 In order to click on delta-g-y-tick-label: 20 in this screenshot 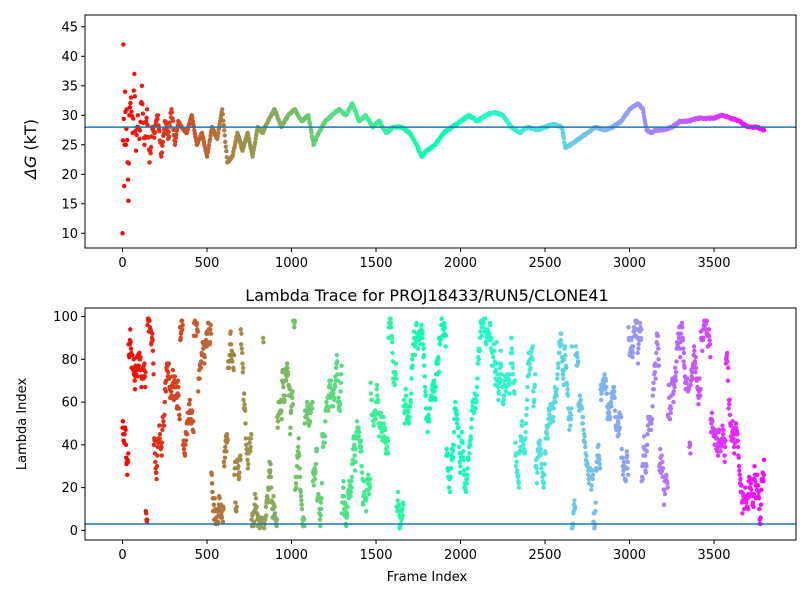, I will do `click(69, 175)`.